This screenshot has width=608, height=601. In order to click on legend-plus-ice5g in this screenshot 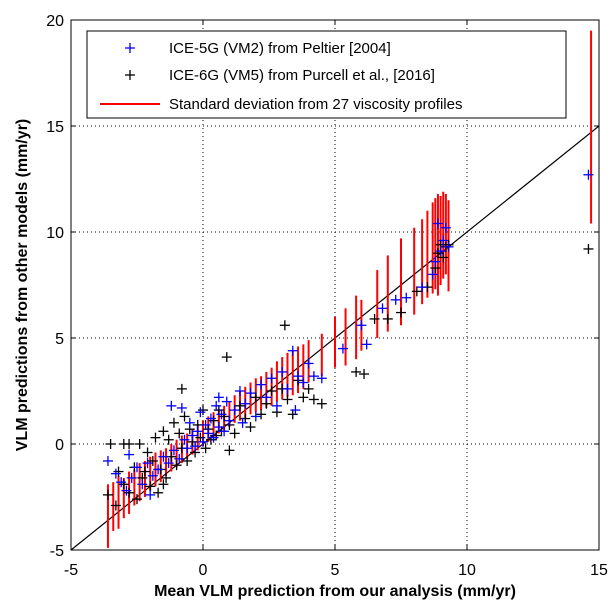, I will do `click(130, 48)`.